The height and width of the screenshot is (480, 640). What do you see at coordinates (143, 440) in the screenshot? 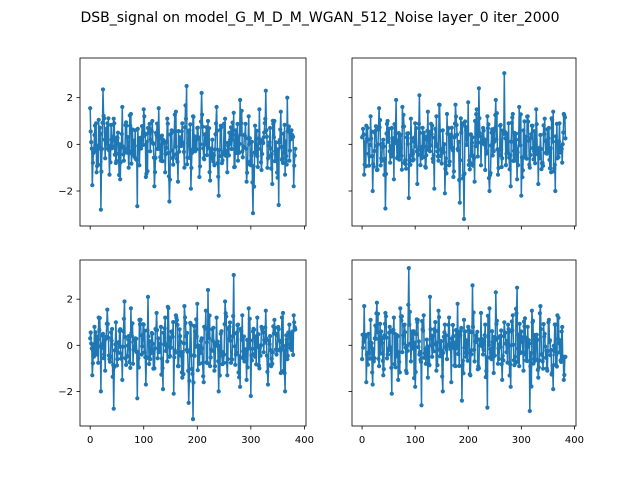
I see `x-tick-label: 100` at bounding box center [143, 440].